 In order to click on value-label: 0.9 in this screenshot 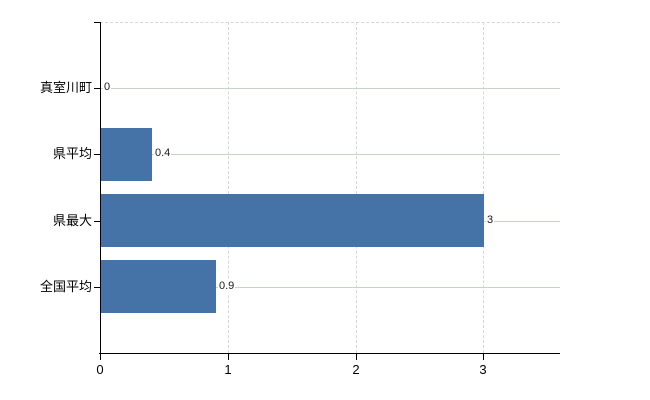, I will do `click(227, 286)`.